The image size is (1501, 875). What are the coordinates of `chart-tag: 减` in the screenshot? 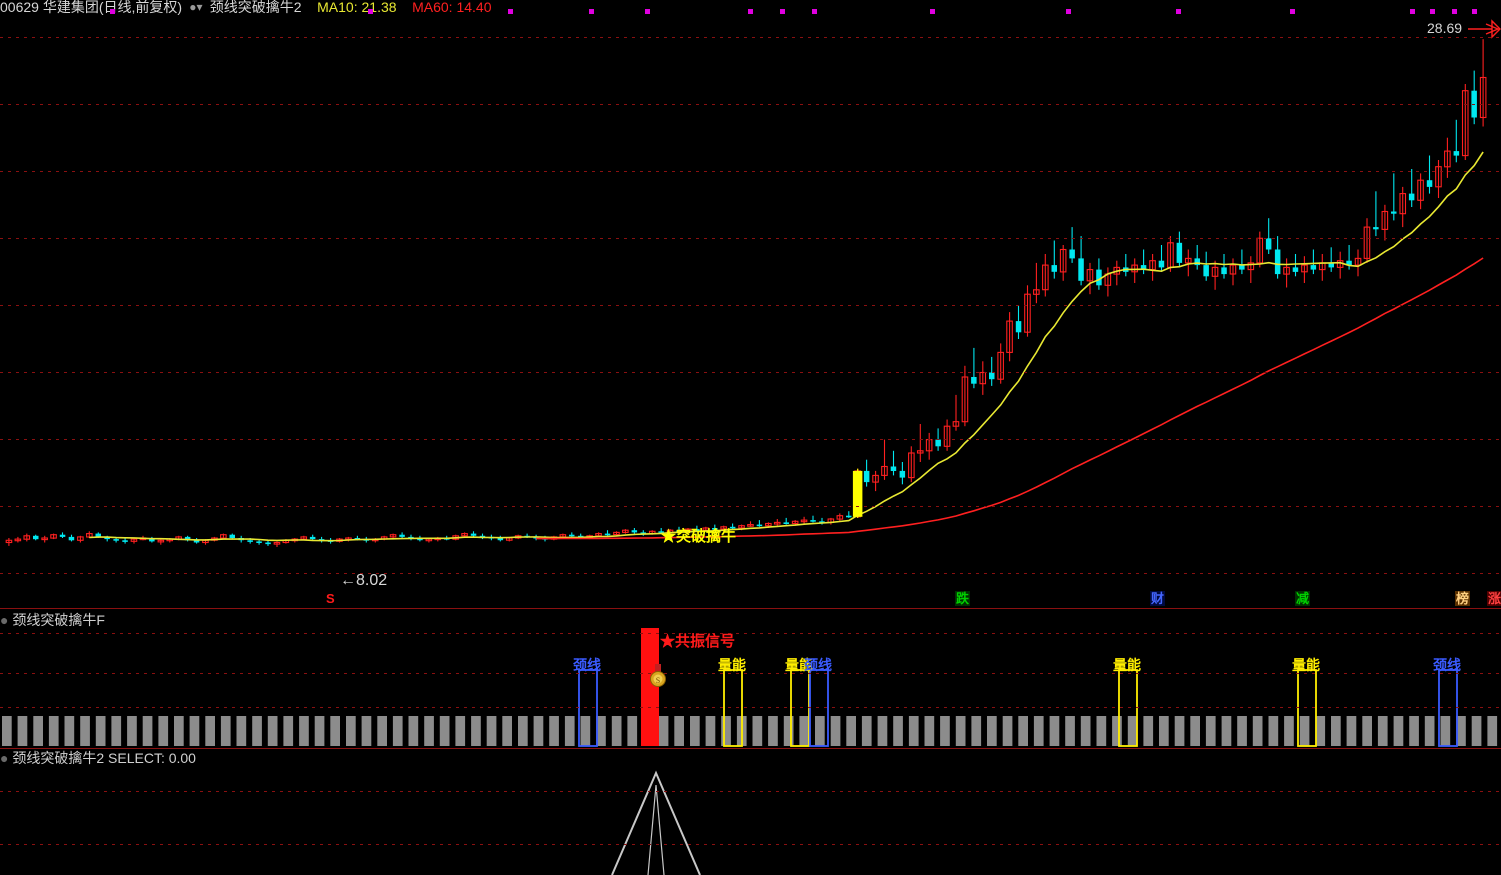 It's located at (1303, 598).